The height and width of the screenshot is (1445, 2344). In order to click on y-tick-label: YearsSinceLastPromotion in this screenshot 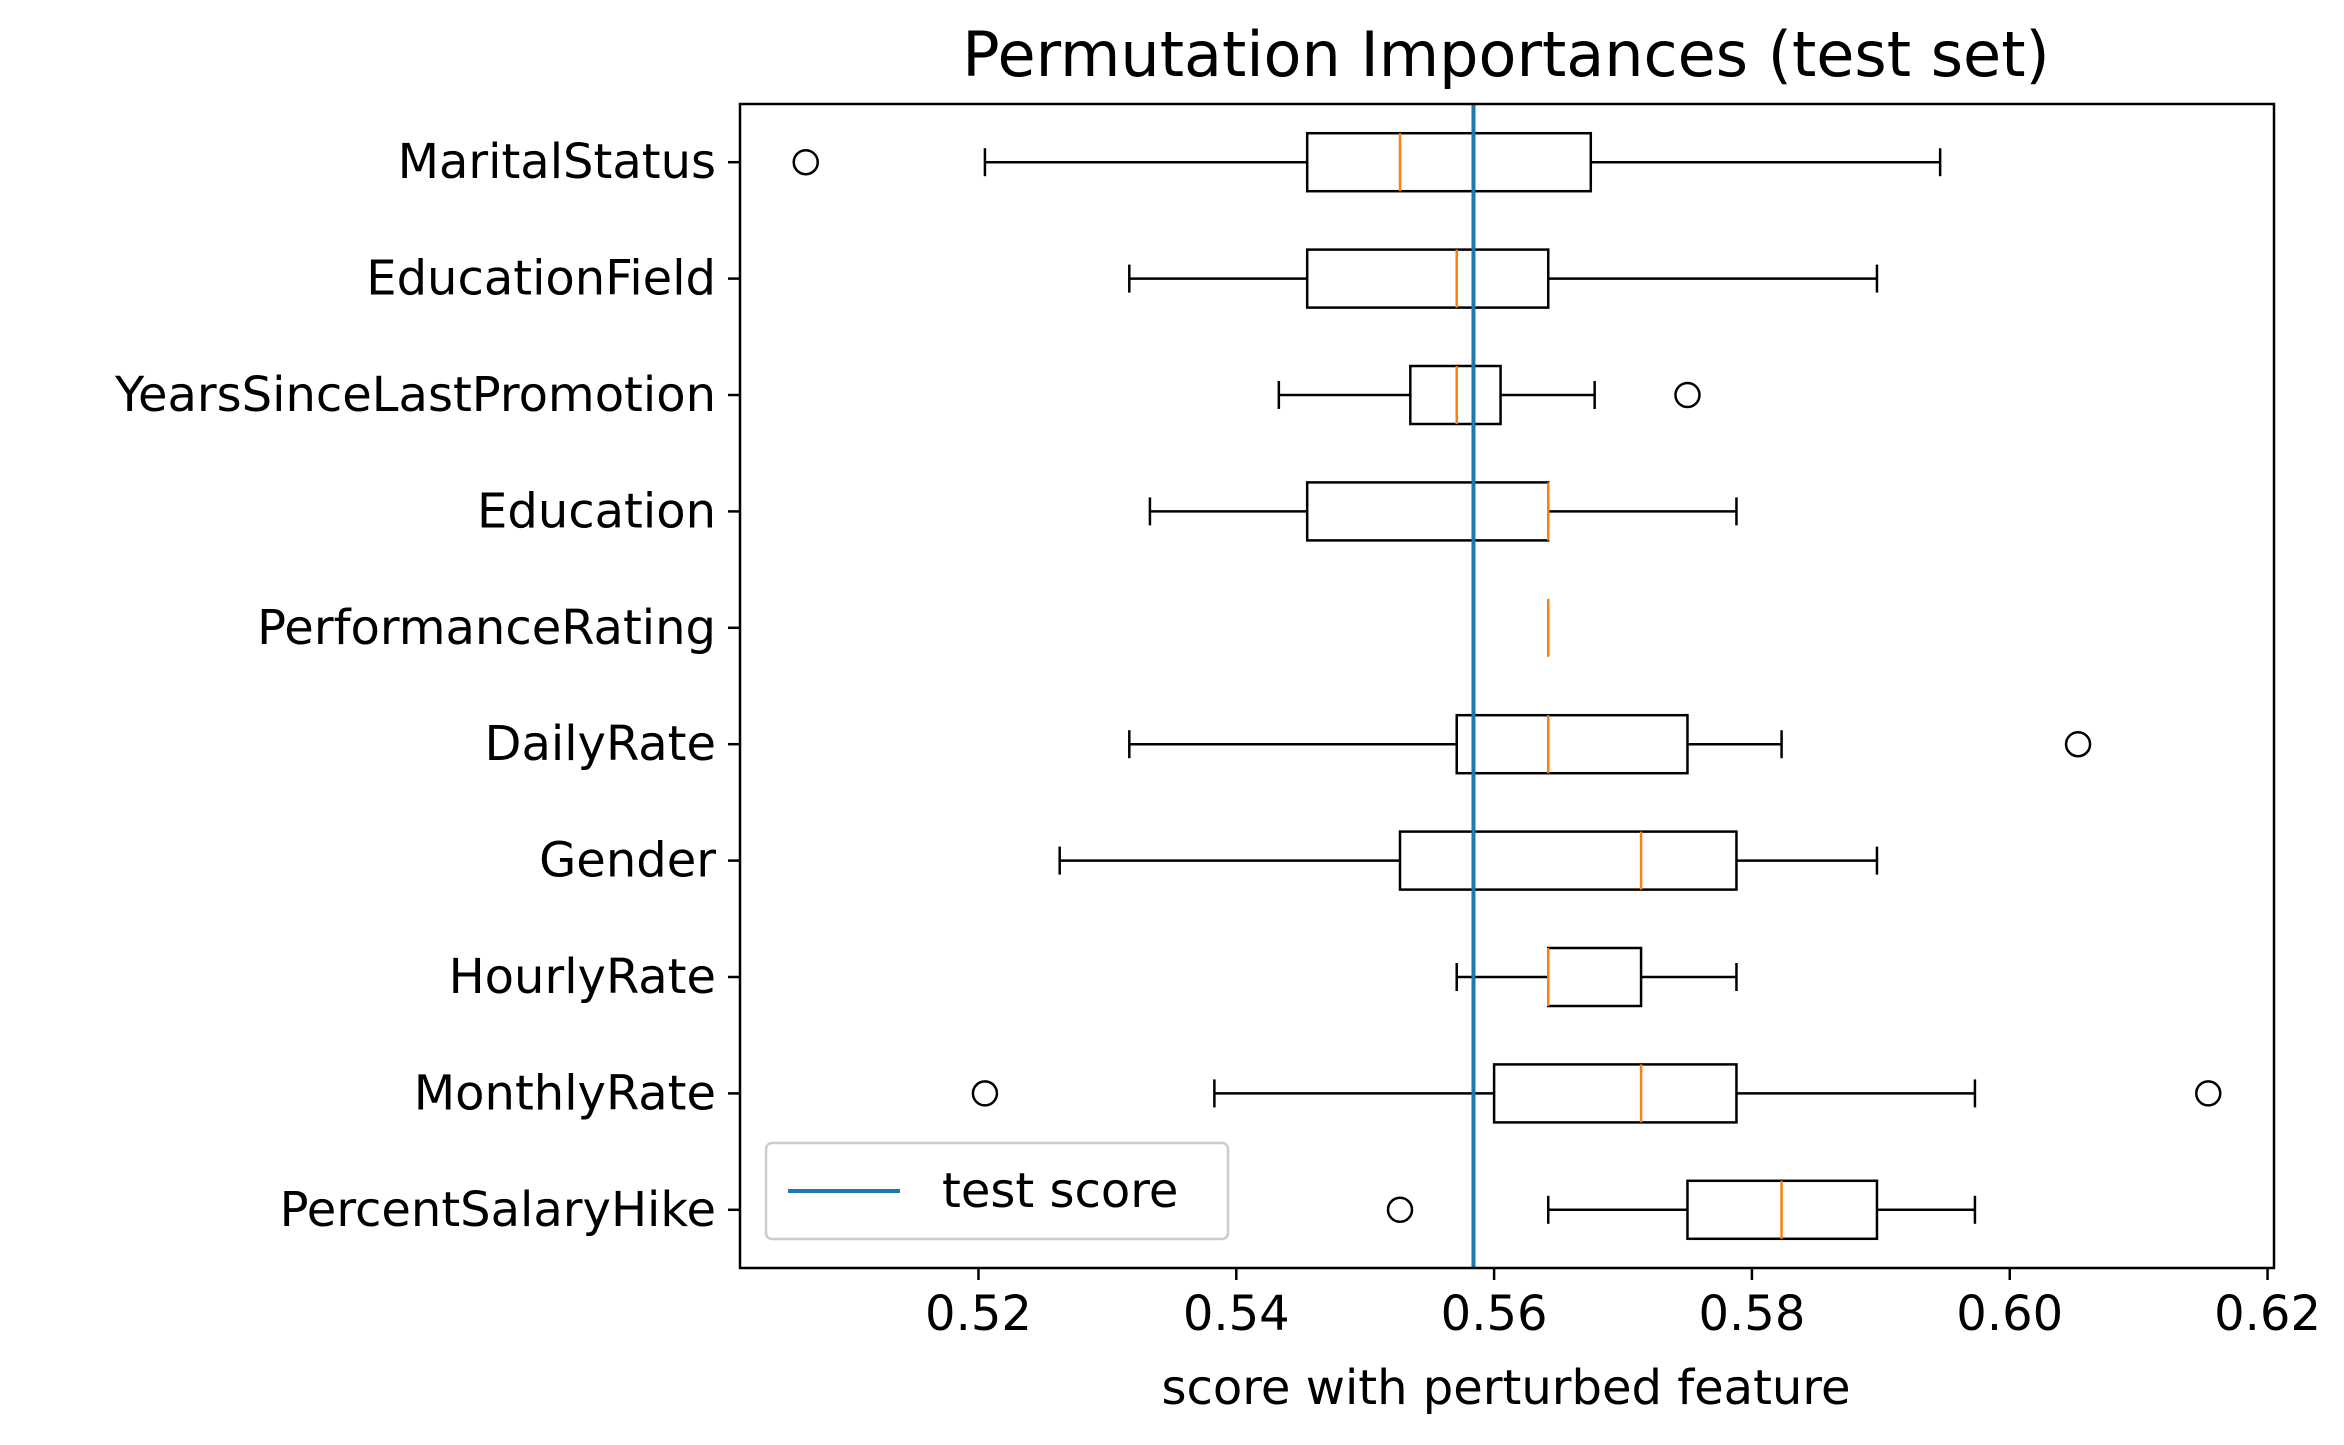, I will do `click(415, 395)`.